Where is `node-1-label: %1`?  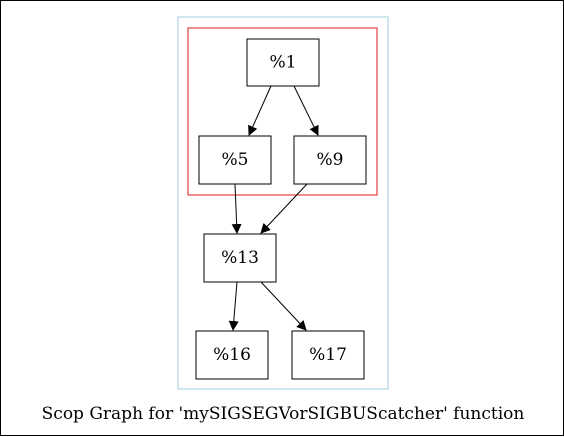 node-1-label: %1 is located at coordinates (283, 63).